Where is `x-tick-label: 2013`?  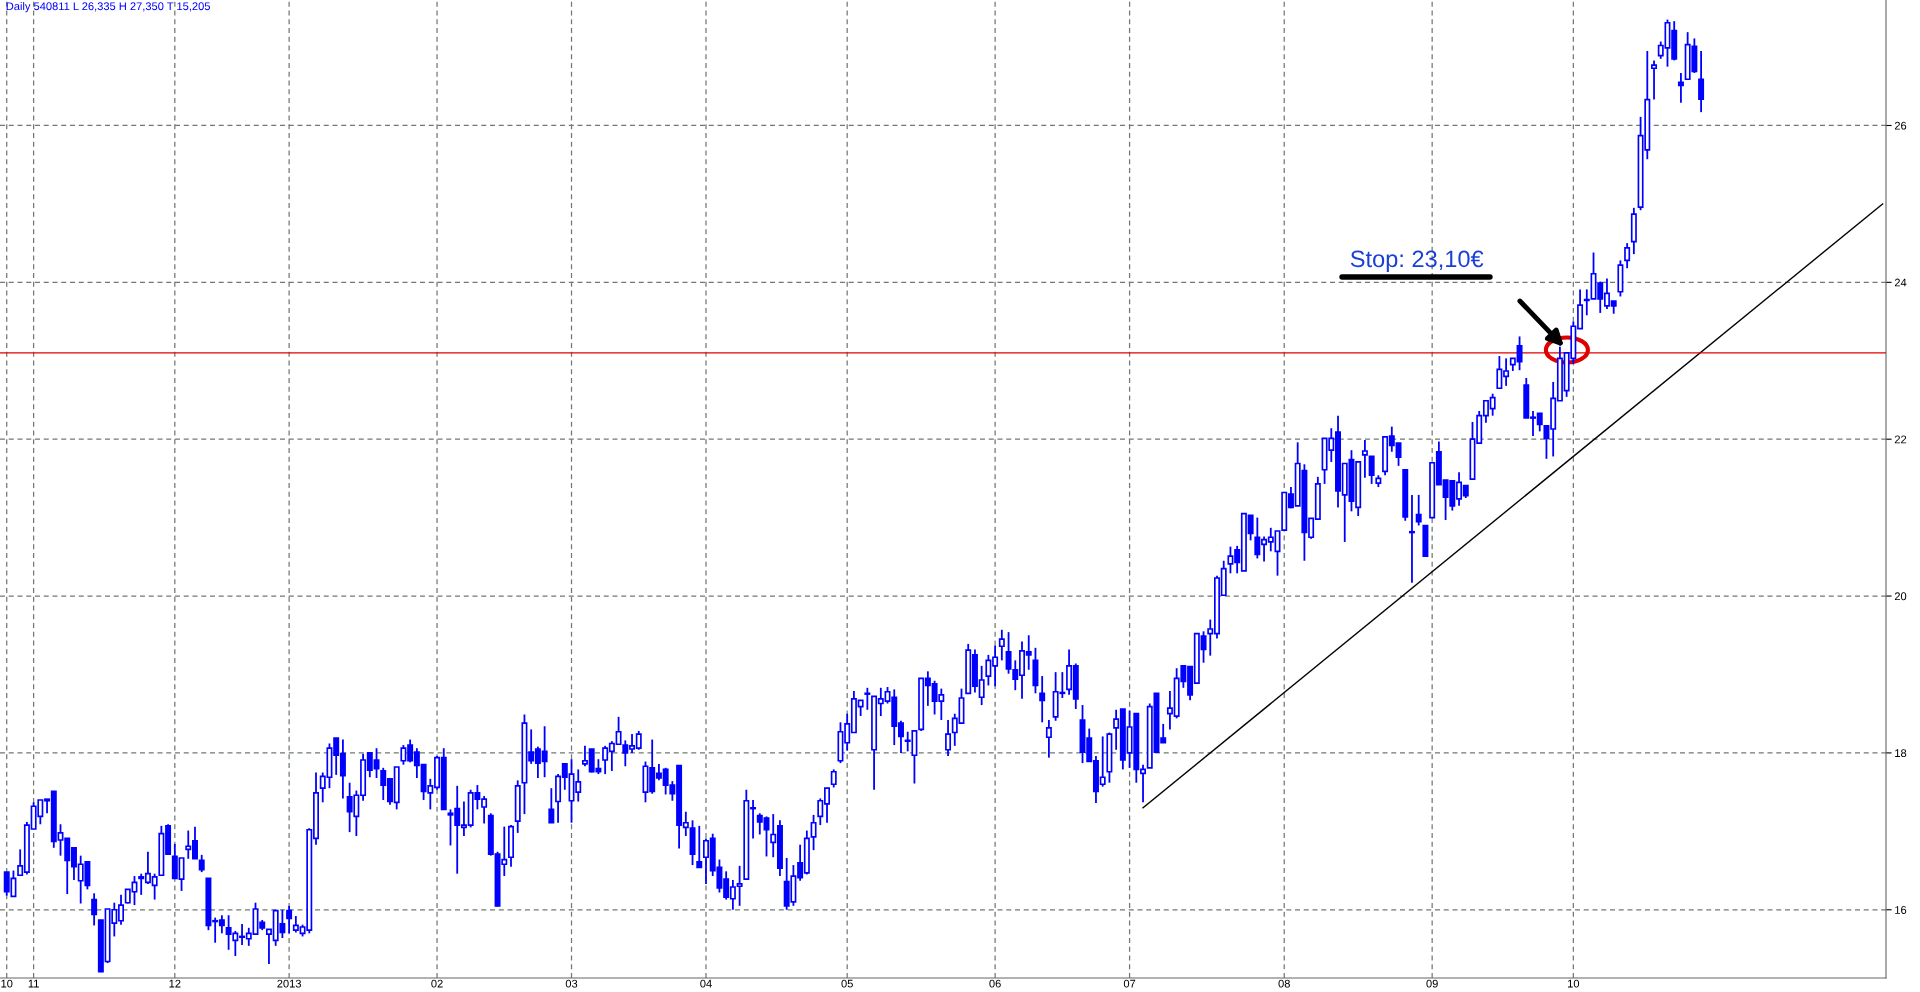
x-tick-label: 2013 is located at coordinates (289, 983).